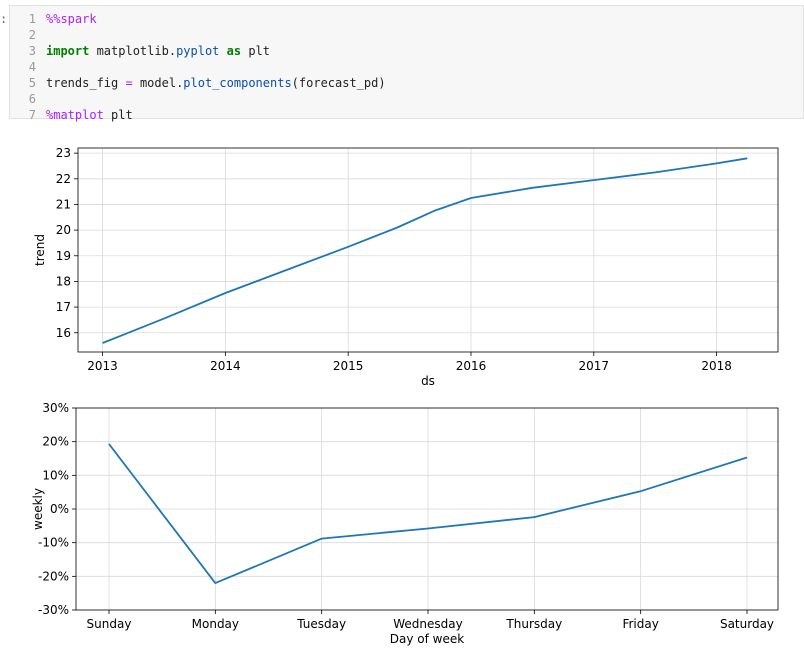 Image resolution: width=804 pixels, height=653 pixels. What do you see at coordinates (533, 624) in the screenshot?
I see `x-tick-label: Thursday` at bounding box center [533, 624].